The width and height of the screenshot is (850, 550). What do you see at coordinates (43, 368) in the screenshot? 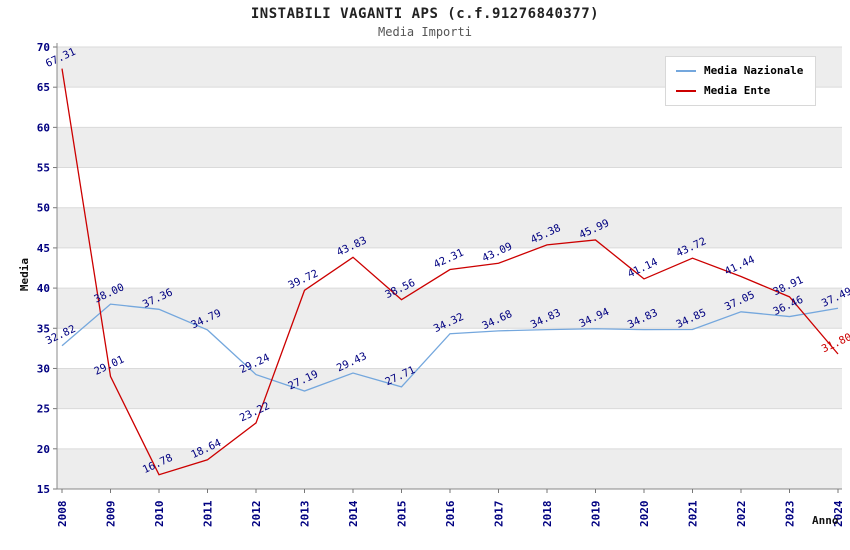
I see `y-tick-label: 30` at bounding box center [43, 368].